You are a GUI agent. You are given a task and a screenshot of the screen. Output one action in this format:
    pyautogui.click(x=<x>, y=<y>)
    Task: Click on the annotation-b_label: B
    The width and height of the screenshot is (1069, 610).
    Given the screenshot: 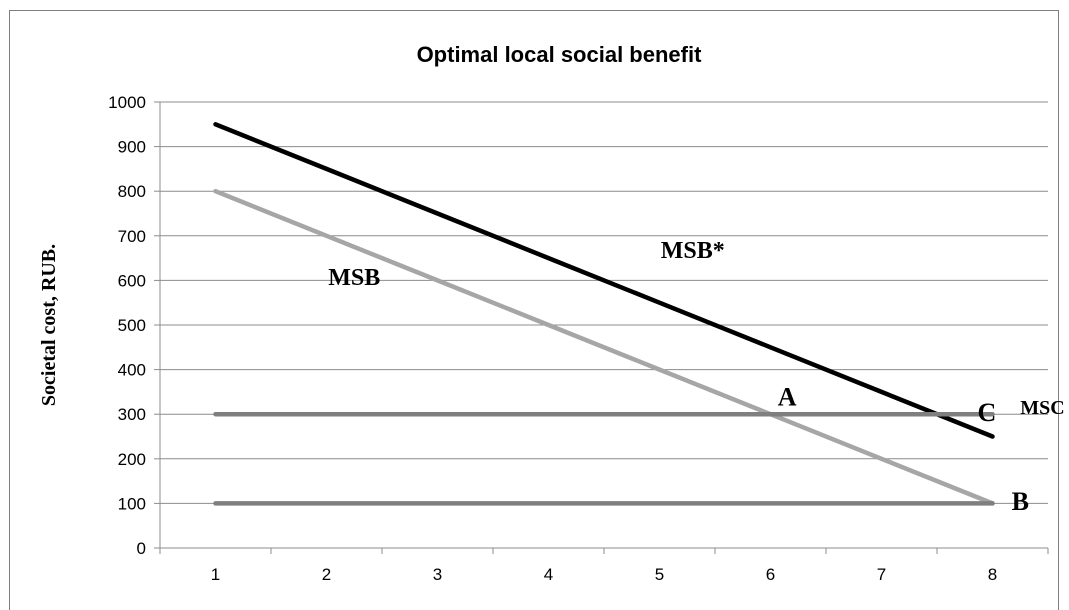 What is the action you would take?
    pyautogui.click(x=1020, y=501)
    